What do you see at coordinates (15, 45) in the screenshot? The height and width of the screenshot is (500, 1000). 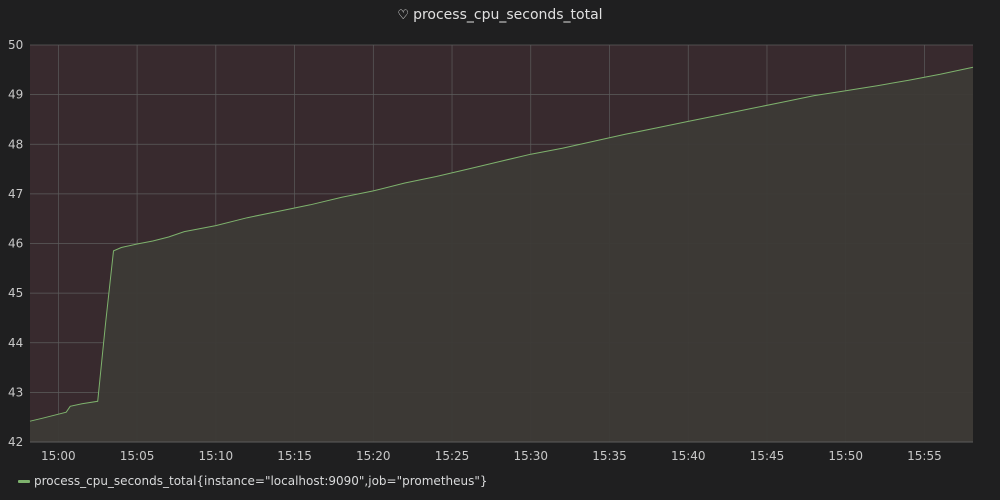 I see `y-tick-label: 50` at bounding box center [15, 45].